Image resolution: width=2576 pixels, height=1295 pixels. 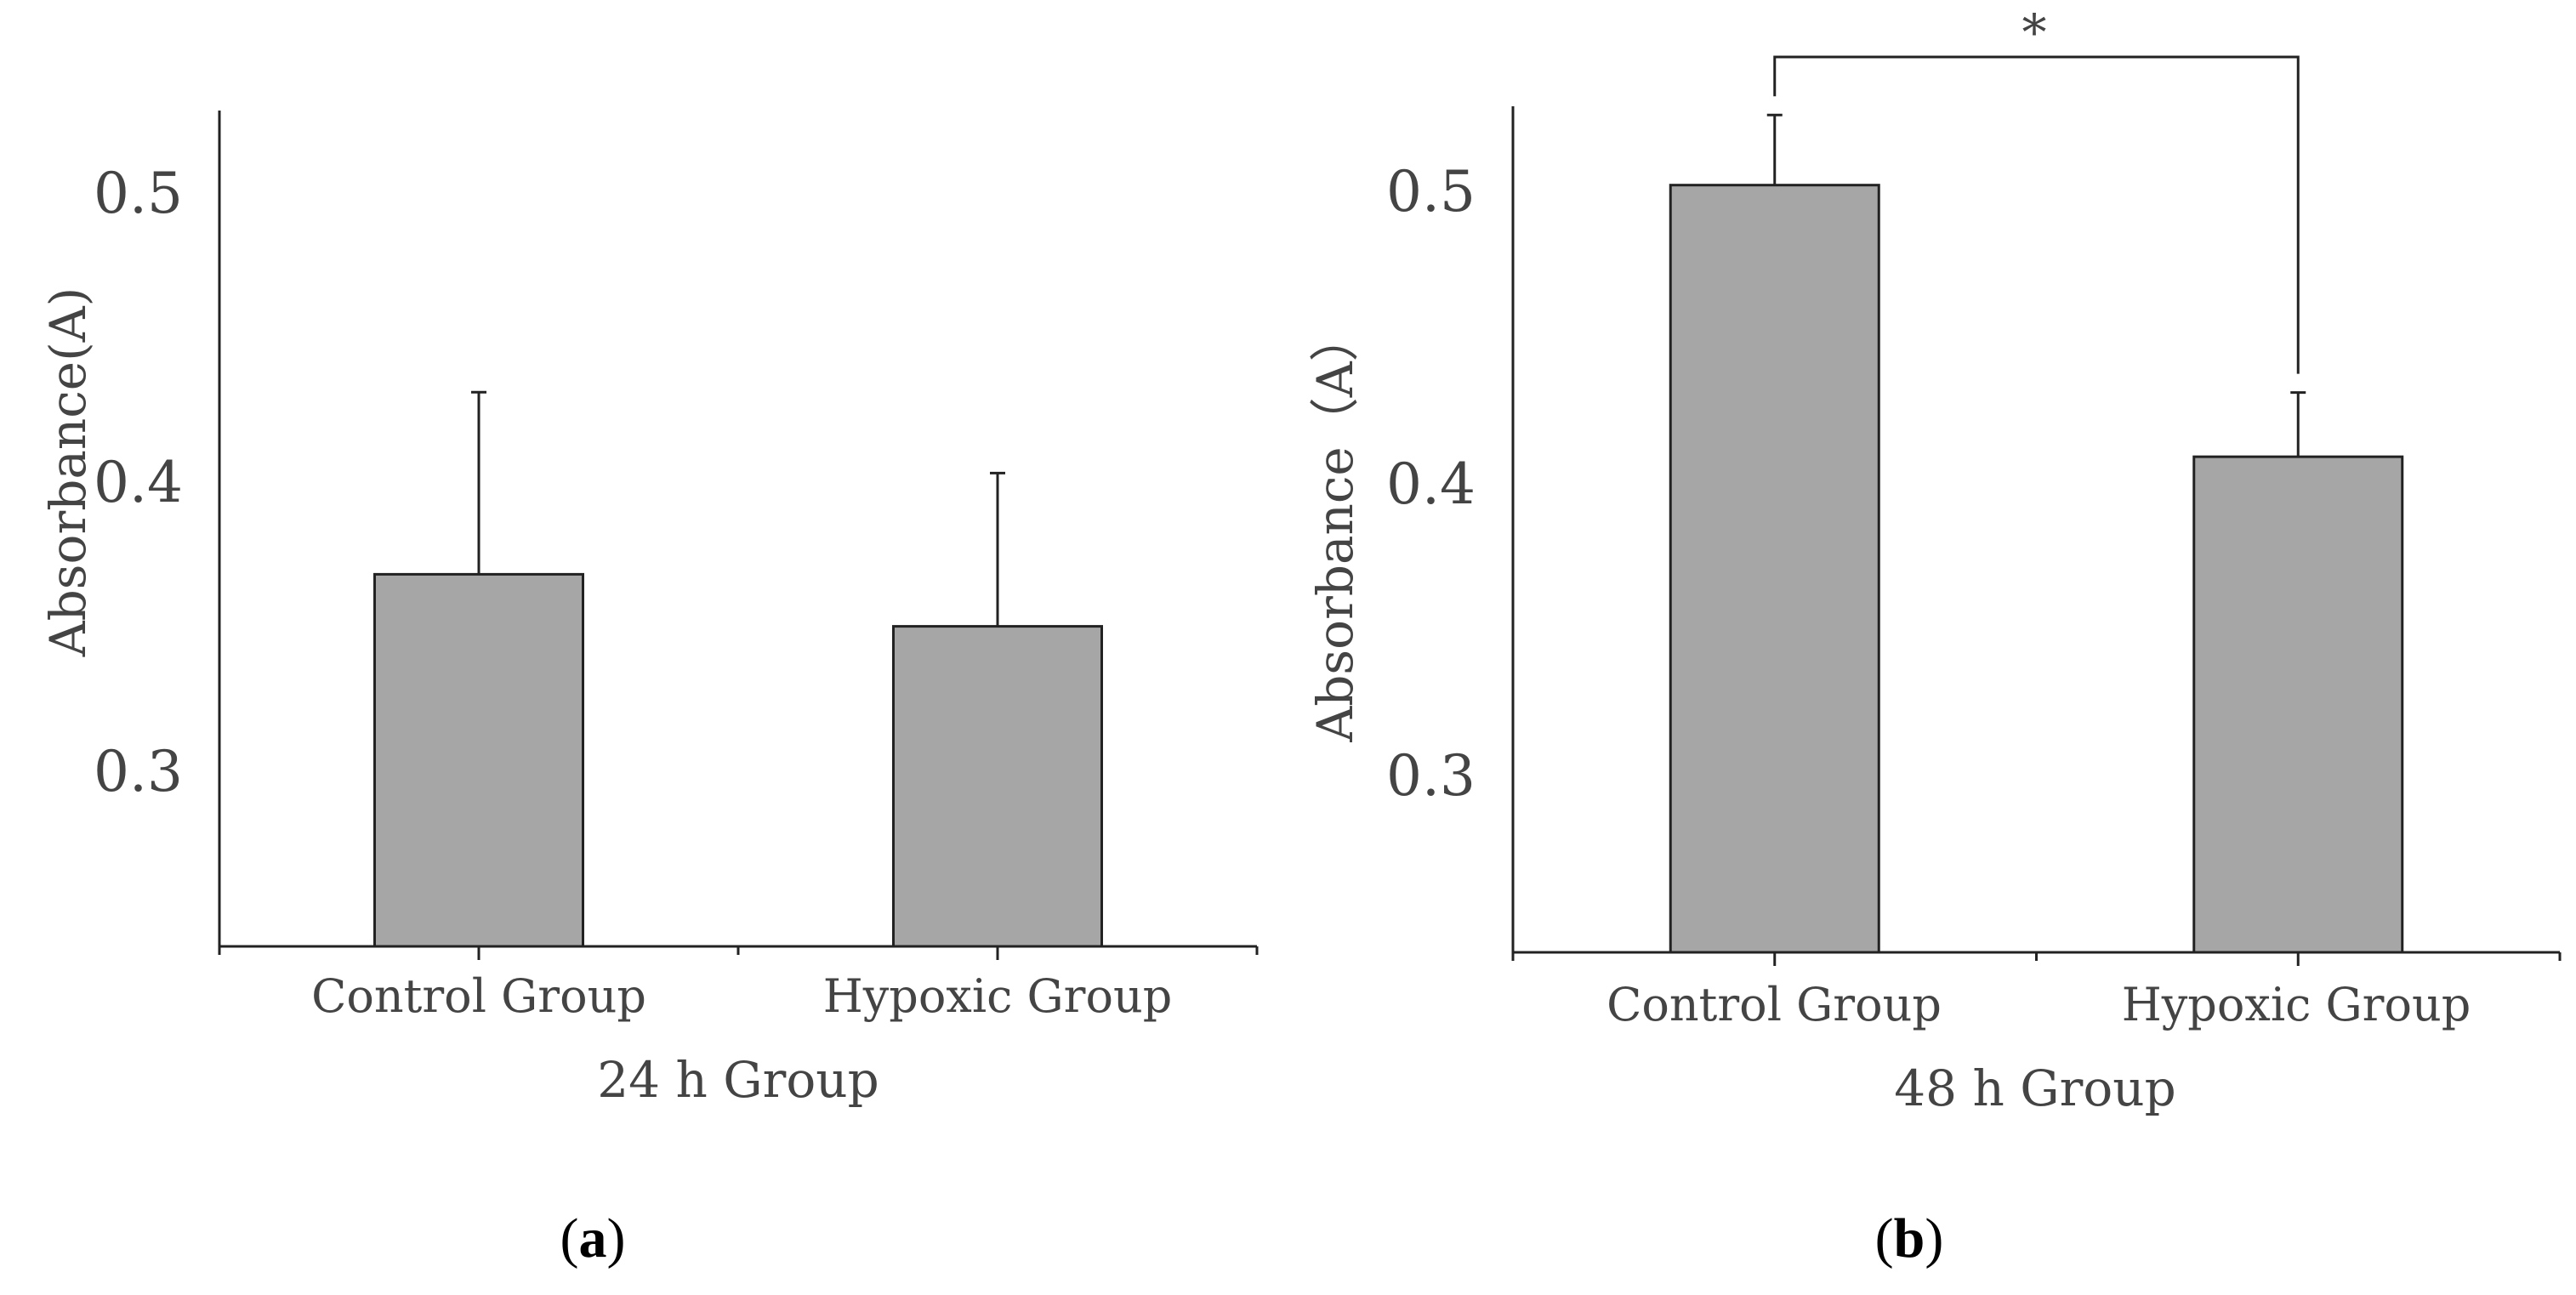 I want to click on significance-line, so click(x=2036, y=214).